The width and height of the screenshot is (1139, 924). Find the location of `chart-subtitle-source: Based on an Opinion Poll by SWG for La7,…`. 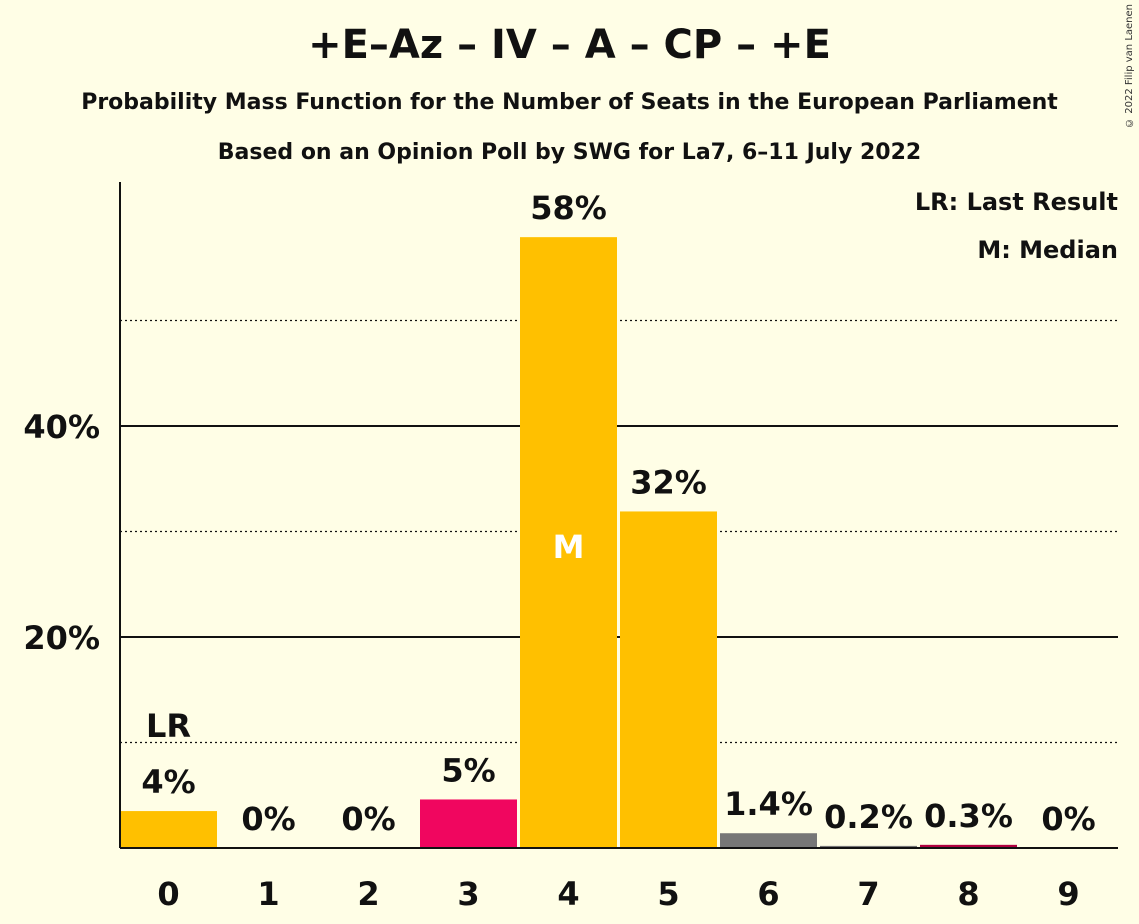

chart-subtitle-source: Based on an Opinion Poll by SWG for La7,… is located at coordinates (569, 152).